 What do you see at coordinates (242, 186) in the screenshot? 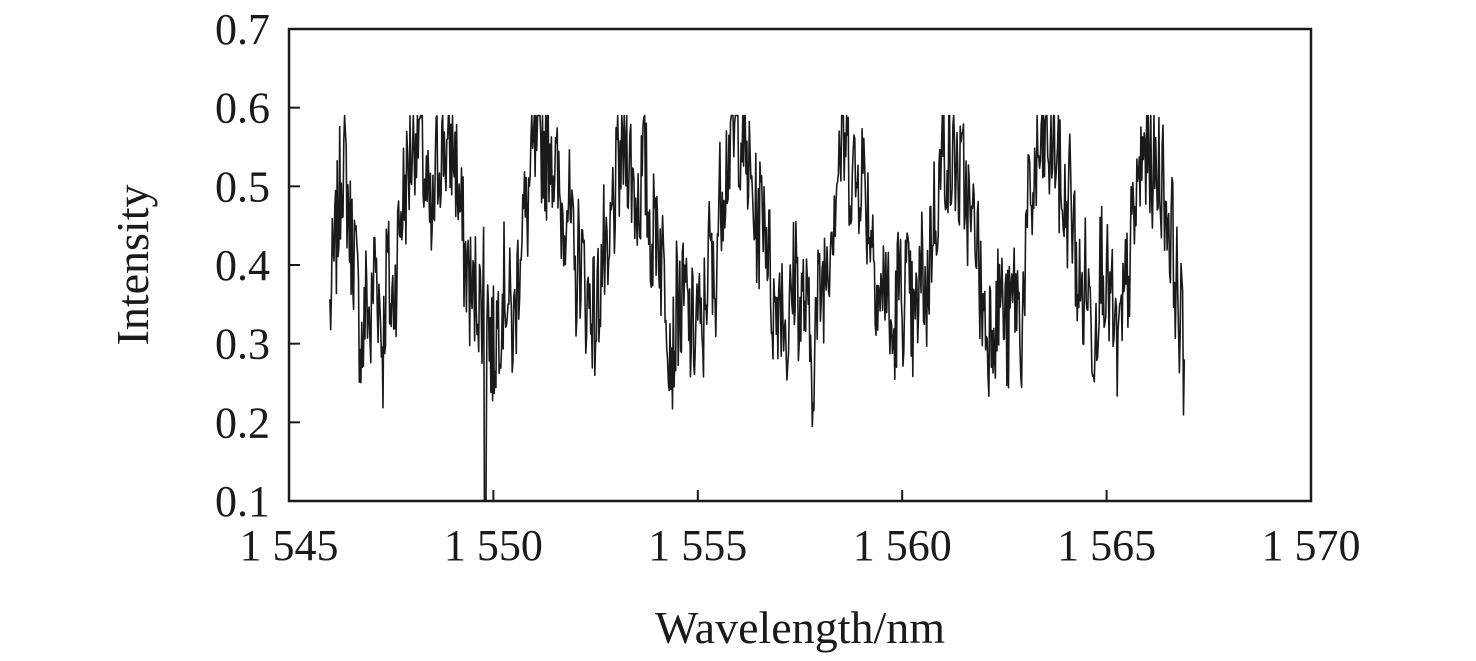
I see `y-tick-label: 0.5` at bounding box center [242, 186].